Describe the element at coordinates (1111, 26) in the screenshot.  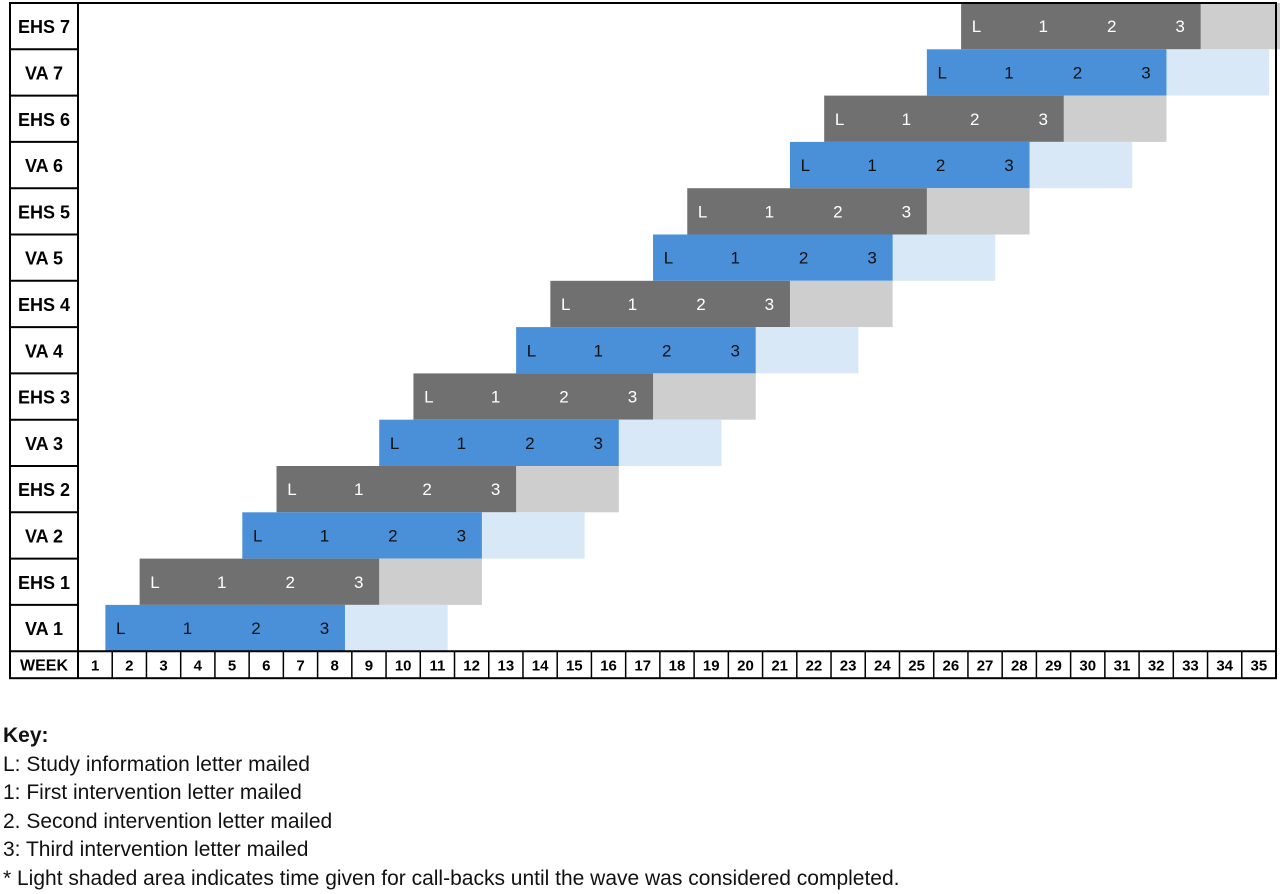
I see `mark-ehs-7-2: 2` at that location.